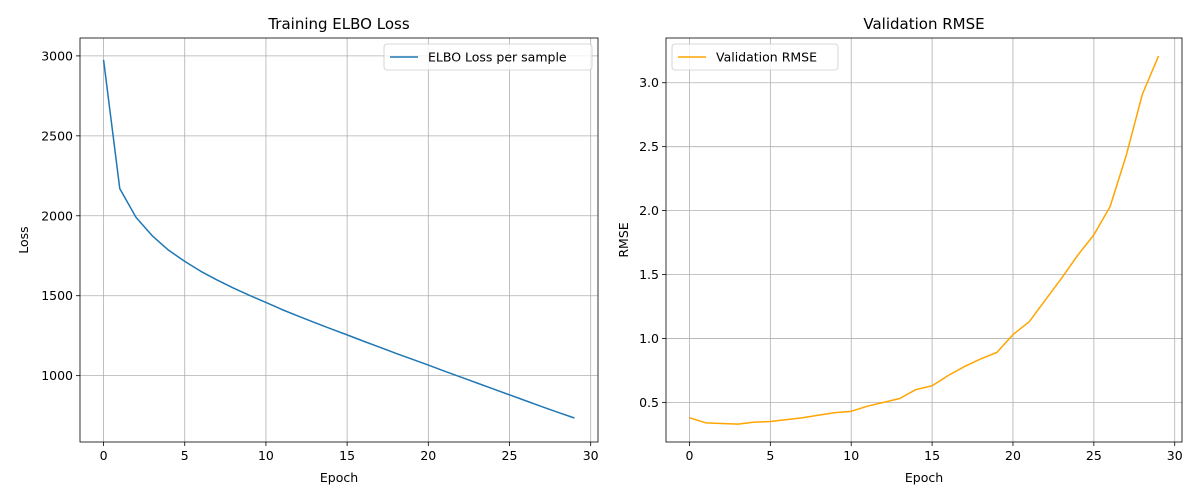 Image resolution: width=1200 pixels, height=500 pixels. What do you see at coordinates (338, 24) in the screenshot?
I see `chart-title: Training ELBO Loss` at bounding box center [338, 24].